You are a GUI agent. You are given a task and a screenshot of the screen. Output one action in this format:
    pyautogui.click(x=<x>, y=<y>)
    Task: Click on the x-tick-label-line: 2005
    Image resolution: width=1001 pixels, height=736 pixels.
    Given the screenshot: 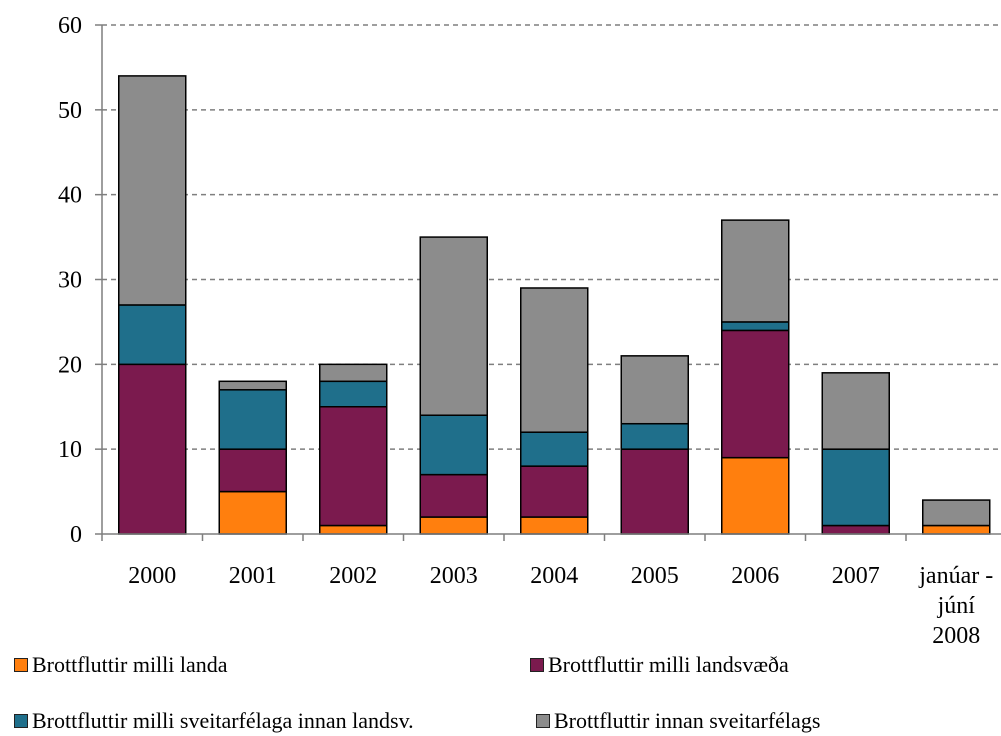 What is the action you would take?
    pyautogui.click(x=655, y=576)
    